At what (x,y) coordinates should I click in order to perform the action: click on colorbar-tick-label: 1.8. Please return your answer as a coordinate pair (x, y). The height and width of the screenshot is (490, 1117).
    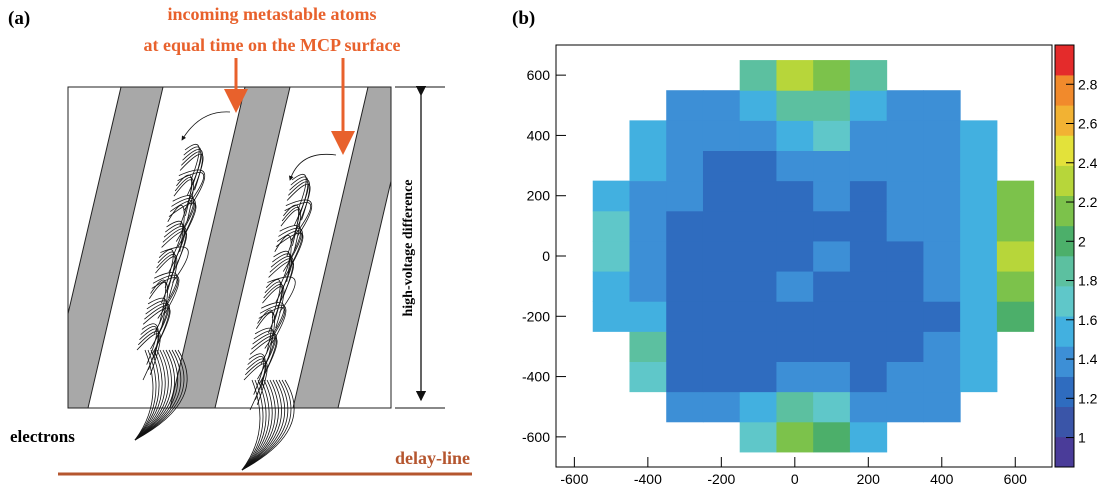
    Looking at the image, I should click on (1088, 281).